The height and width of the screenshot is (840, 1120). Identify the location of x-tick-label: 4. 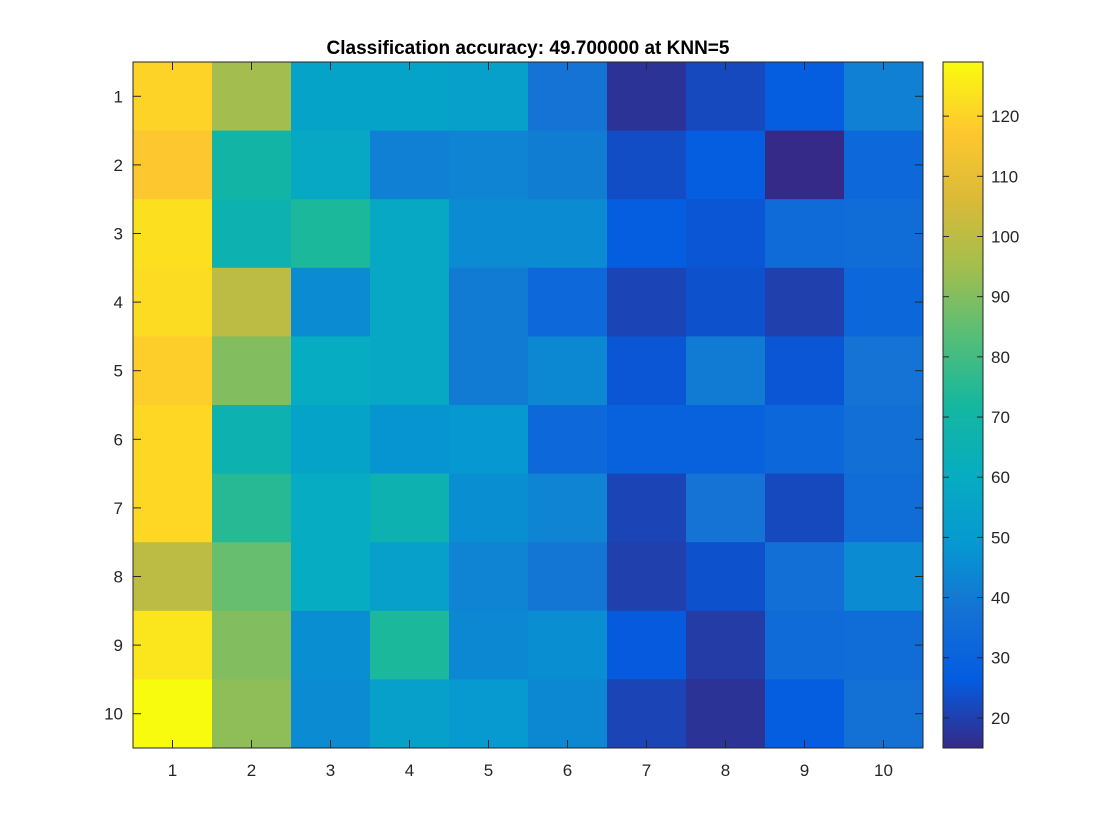
(409, 770).